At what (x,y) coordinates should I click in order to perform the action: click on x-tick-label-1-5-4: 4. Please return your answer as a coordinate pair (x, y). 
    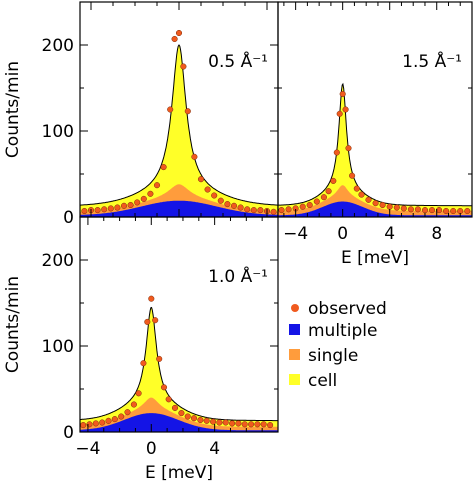
    Looking at the image, I should click on (389, 234).